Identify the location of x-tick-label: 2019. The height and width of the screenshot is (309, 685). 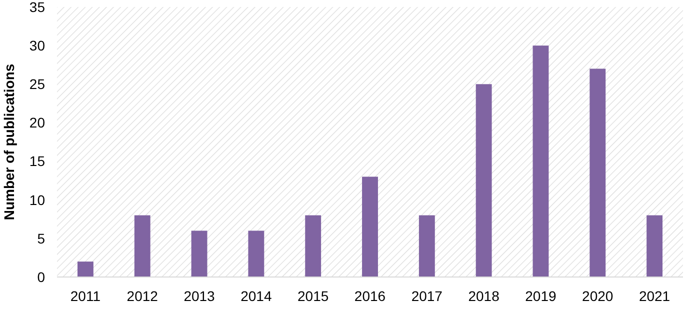
(541, 296).